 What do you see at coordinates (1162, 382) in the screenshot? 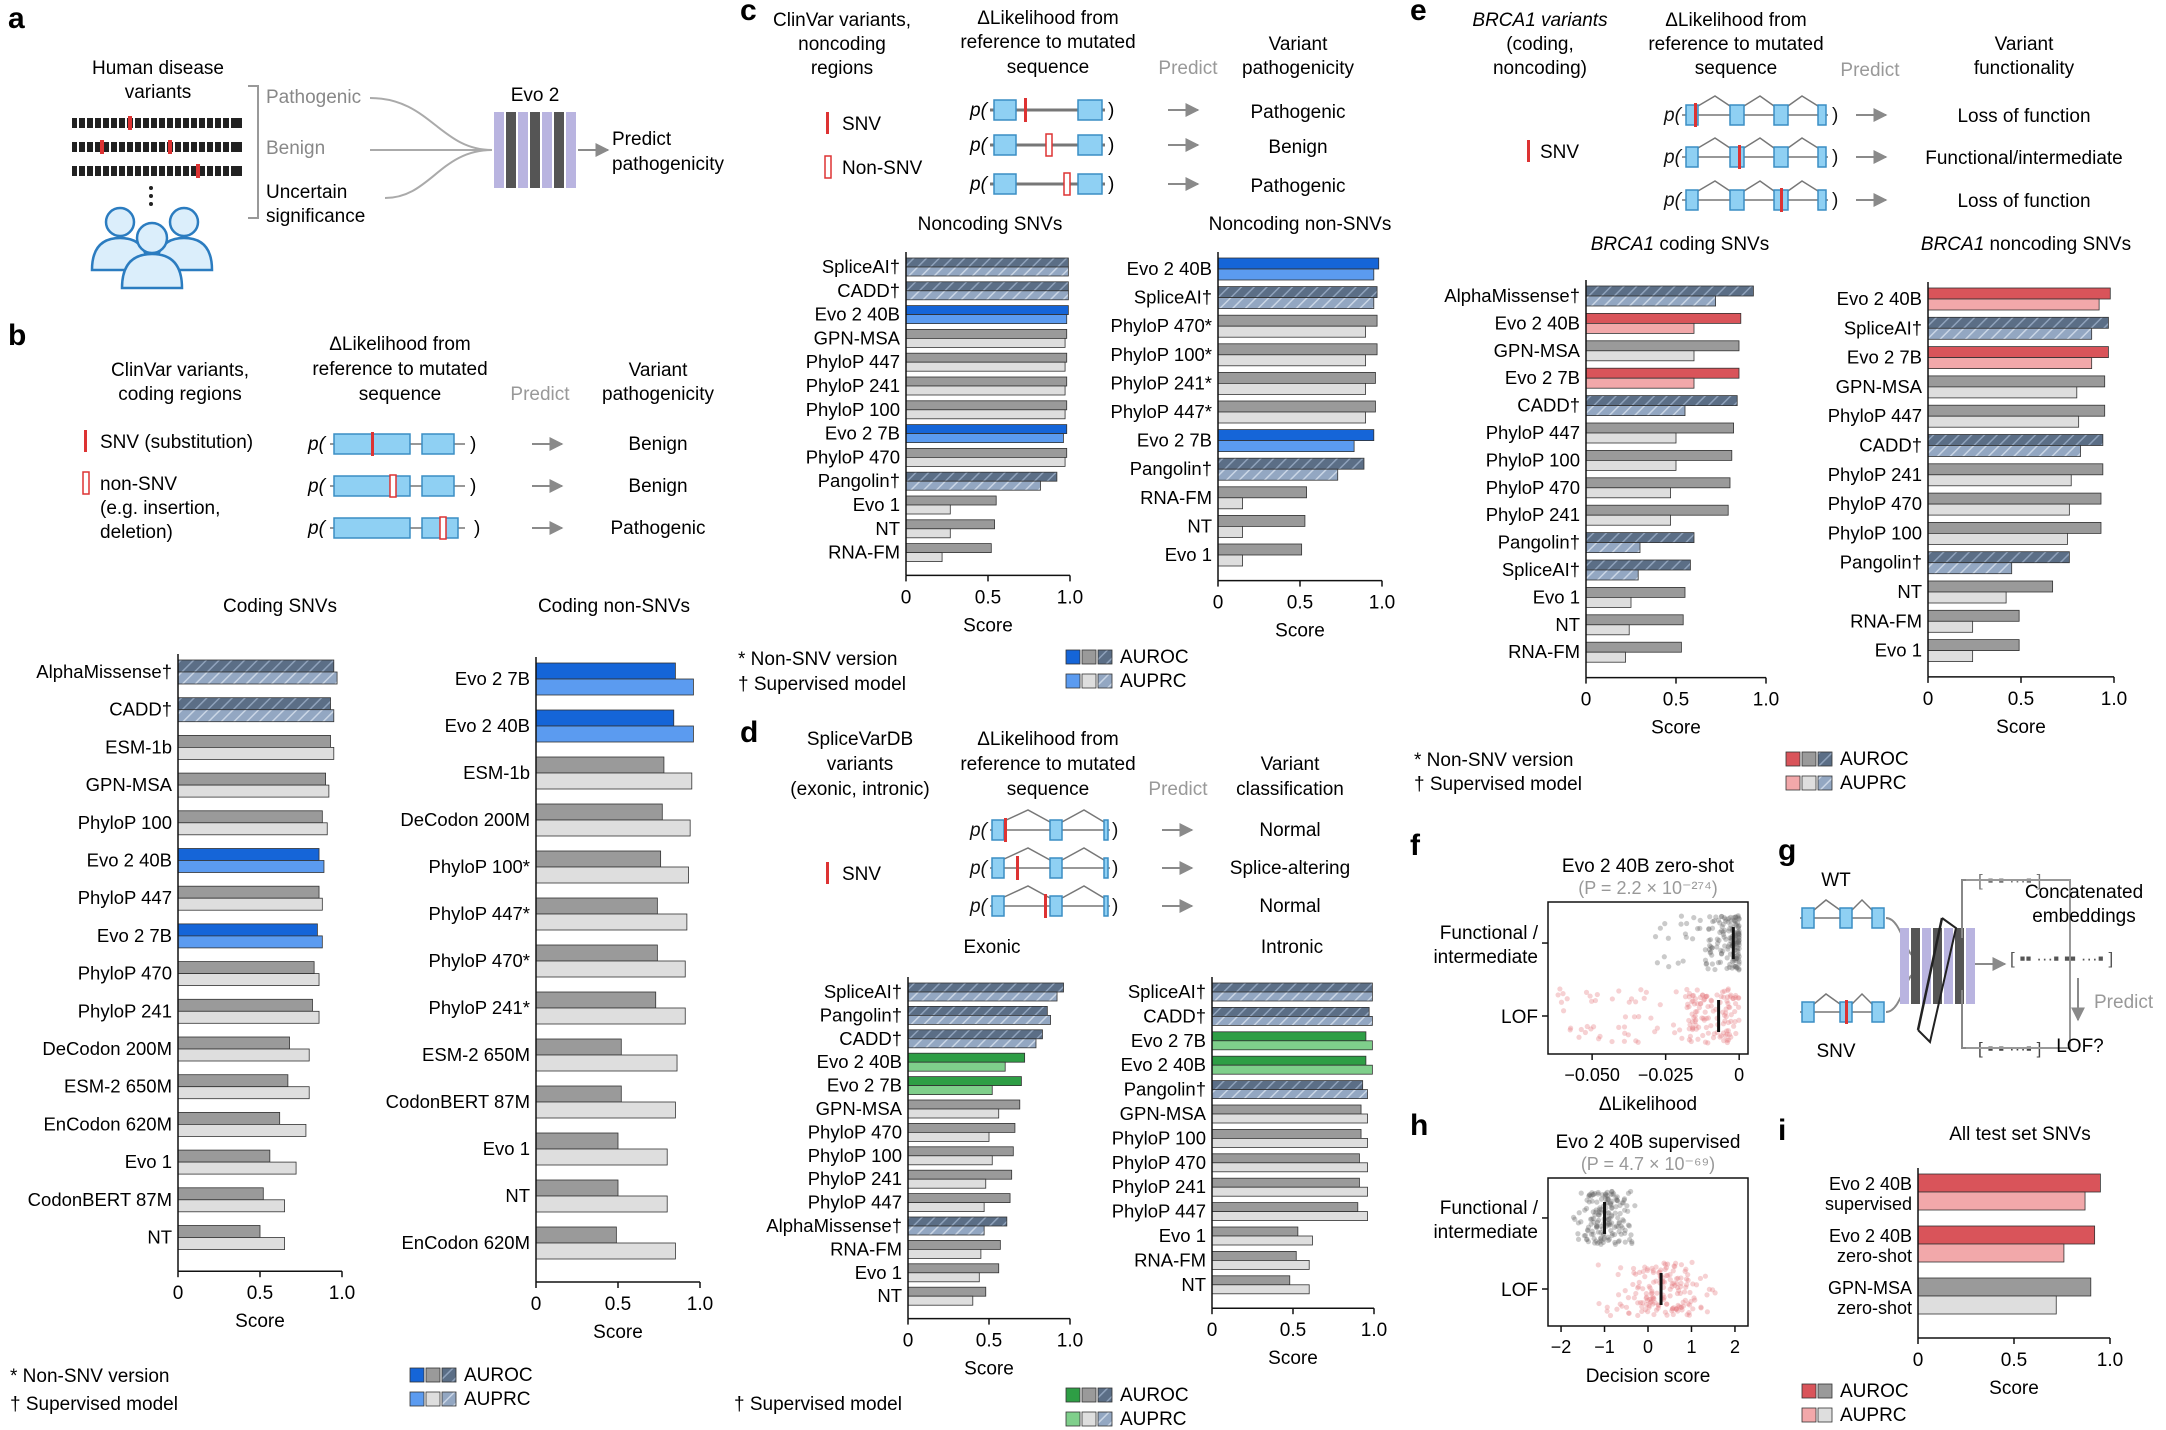
I see `category-label: PhyloP 241*` at bounding box center [1162, 382].